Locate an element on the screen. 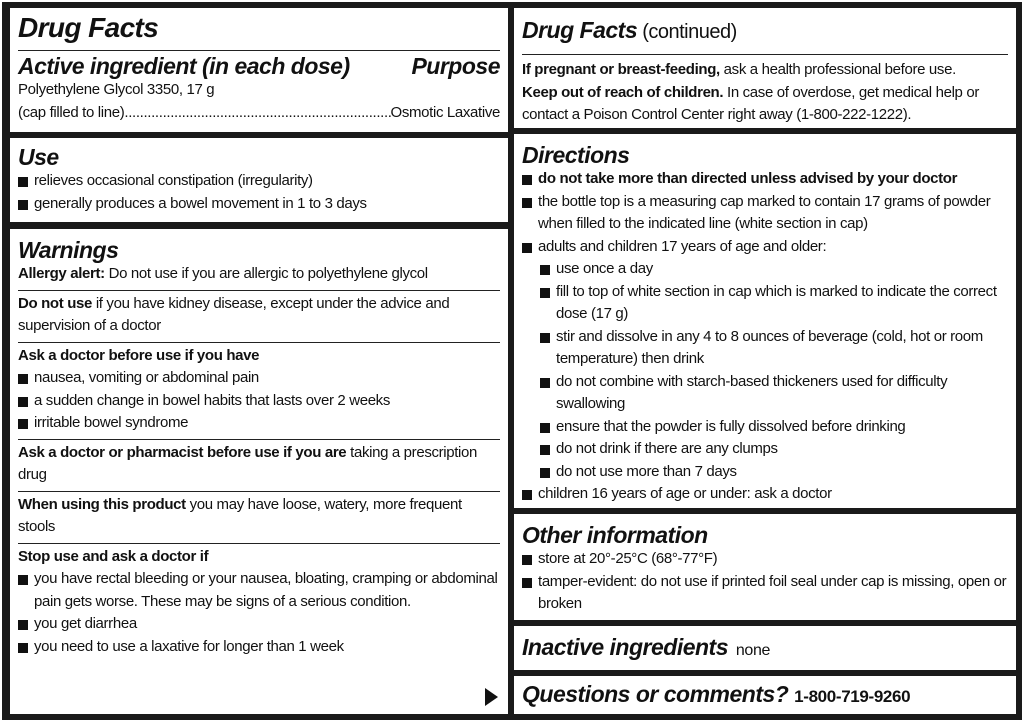 The width and height of the screenshot is (1024, 722). title: Drug Facts is located at coordinates (88, 27).